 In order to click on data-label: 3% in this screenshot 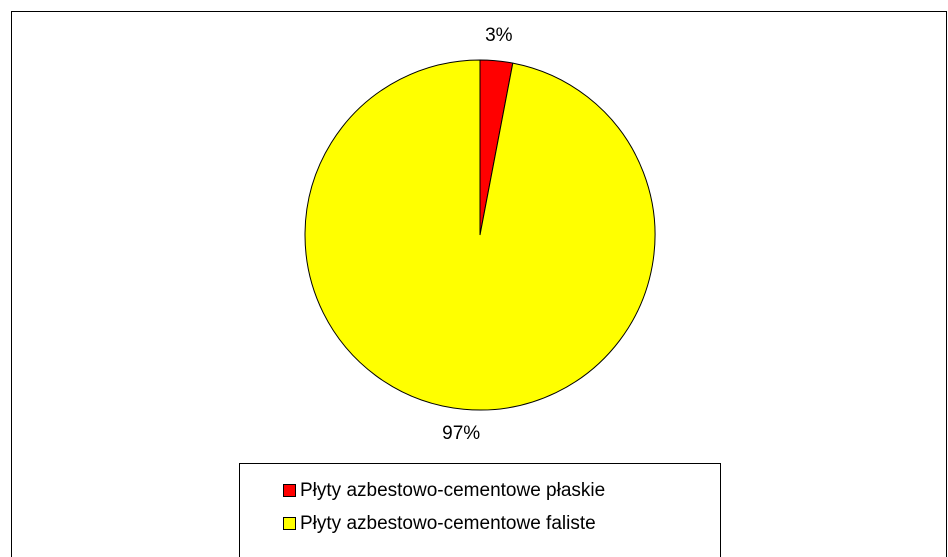, I will do `click(499, 35)`.